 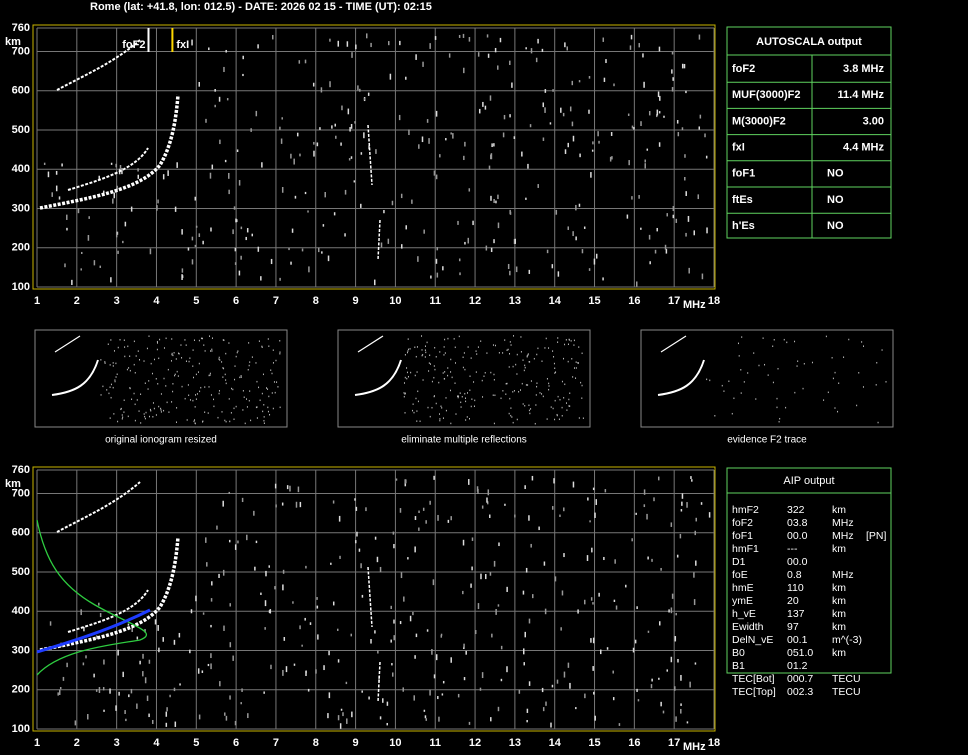 What do you see at coordinates (594, 301) in the screenshot?
I see `x-tick-label: 15` at bounding box center [594, 301].